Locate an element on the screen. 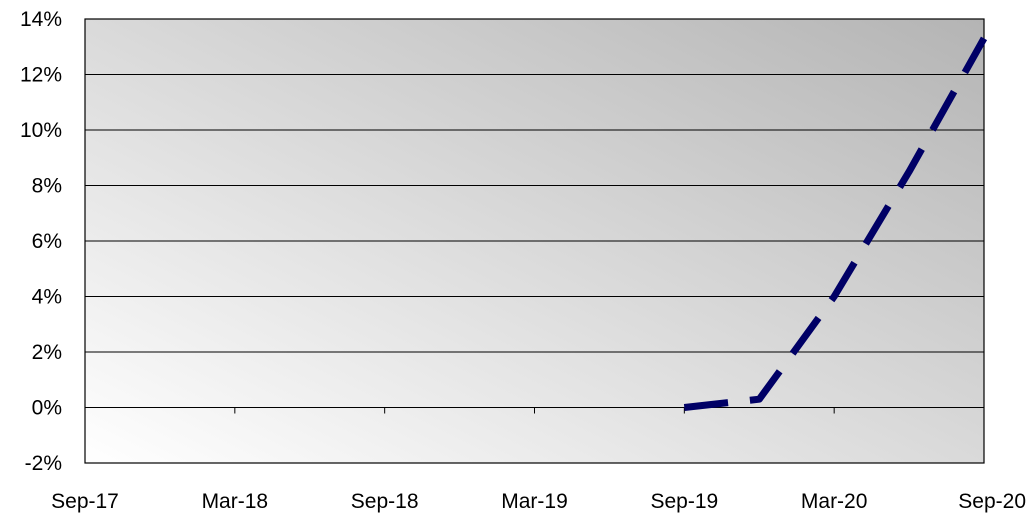 The height and width of the screenshot is (514, 1034). x-tick-label: Sep-20 is located at coordinates (992, 501).